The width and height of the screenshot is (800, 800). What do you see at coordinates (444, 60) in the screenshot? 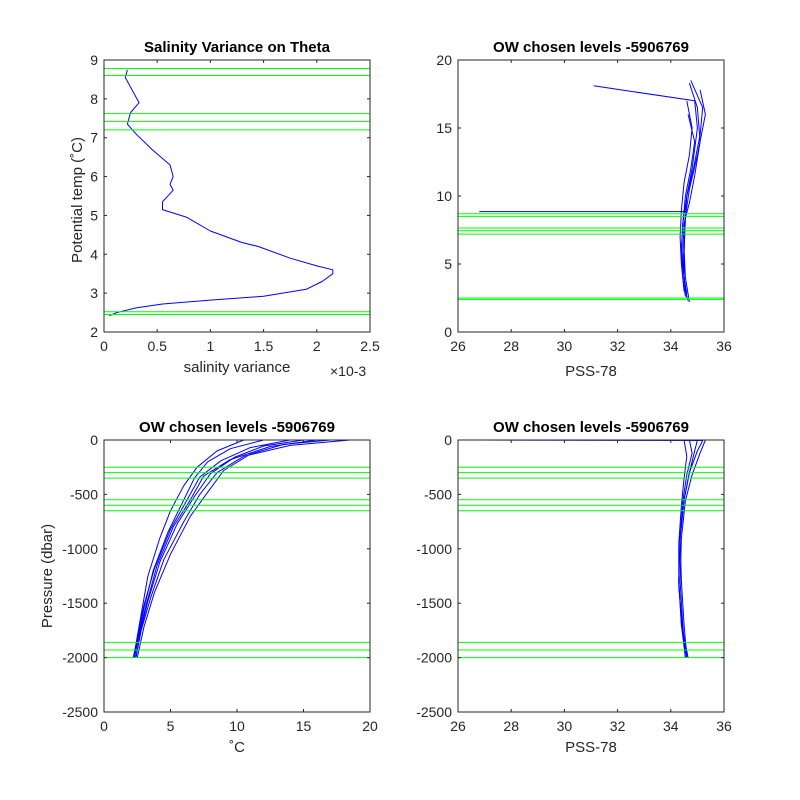
I see `y-tick-label: 20` at bounding box center [444, 60].